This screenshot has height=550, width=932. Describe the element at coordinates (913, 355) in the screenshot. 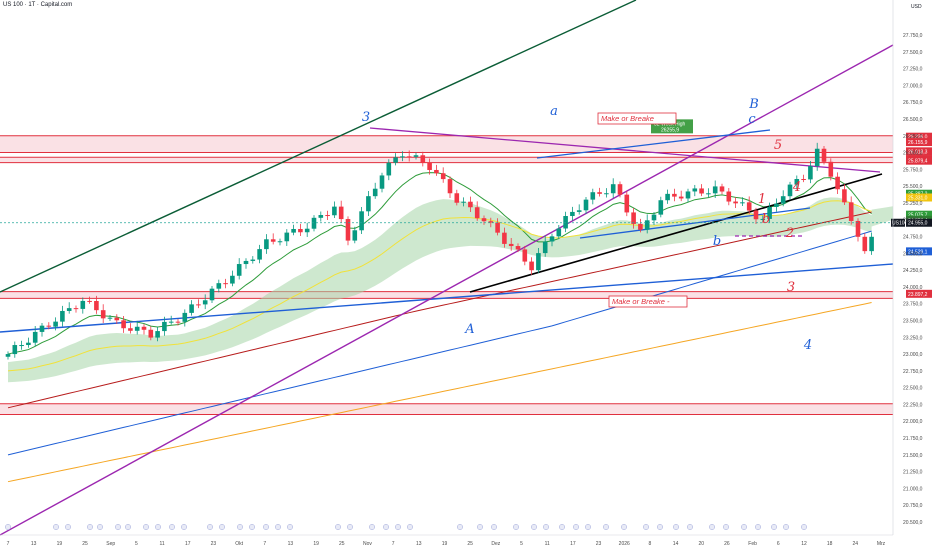

I see `price-tick-label: 23.000,0` at that location.